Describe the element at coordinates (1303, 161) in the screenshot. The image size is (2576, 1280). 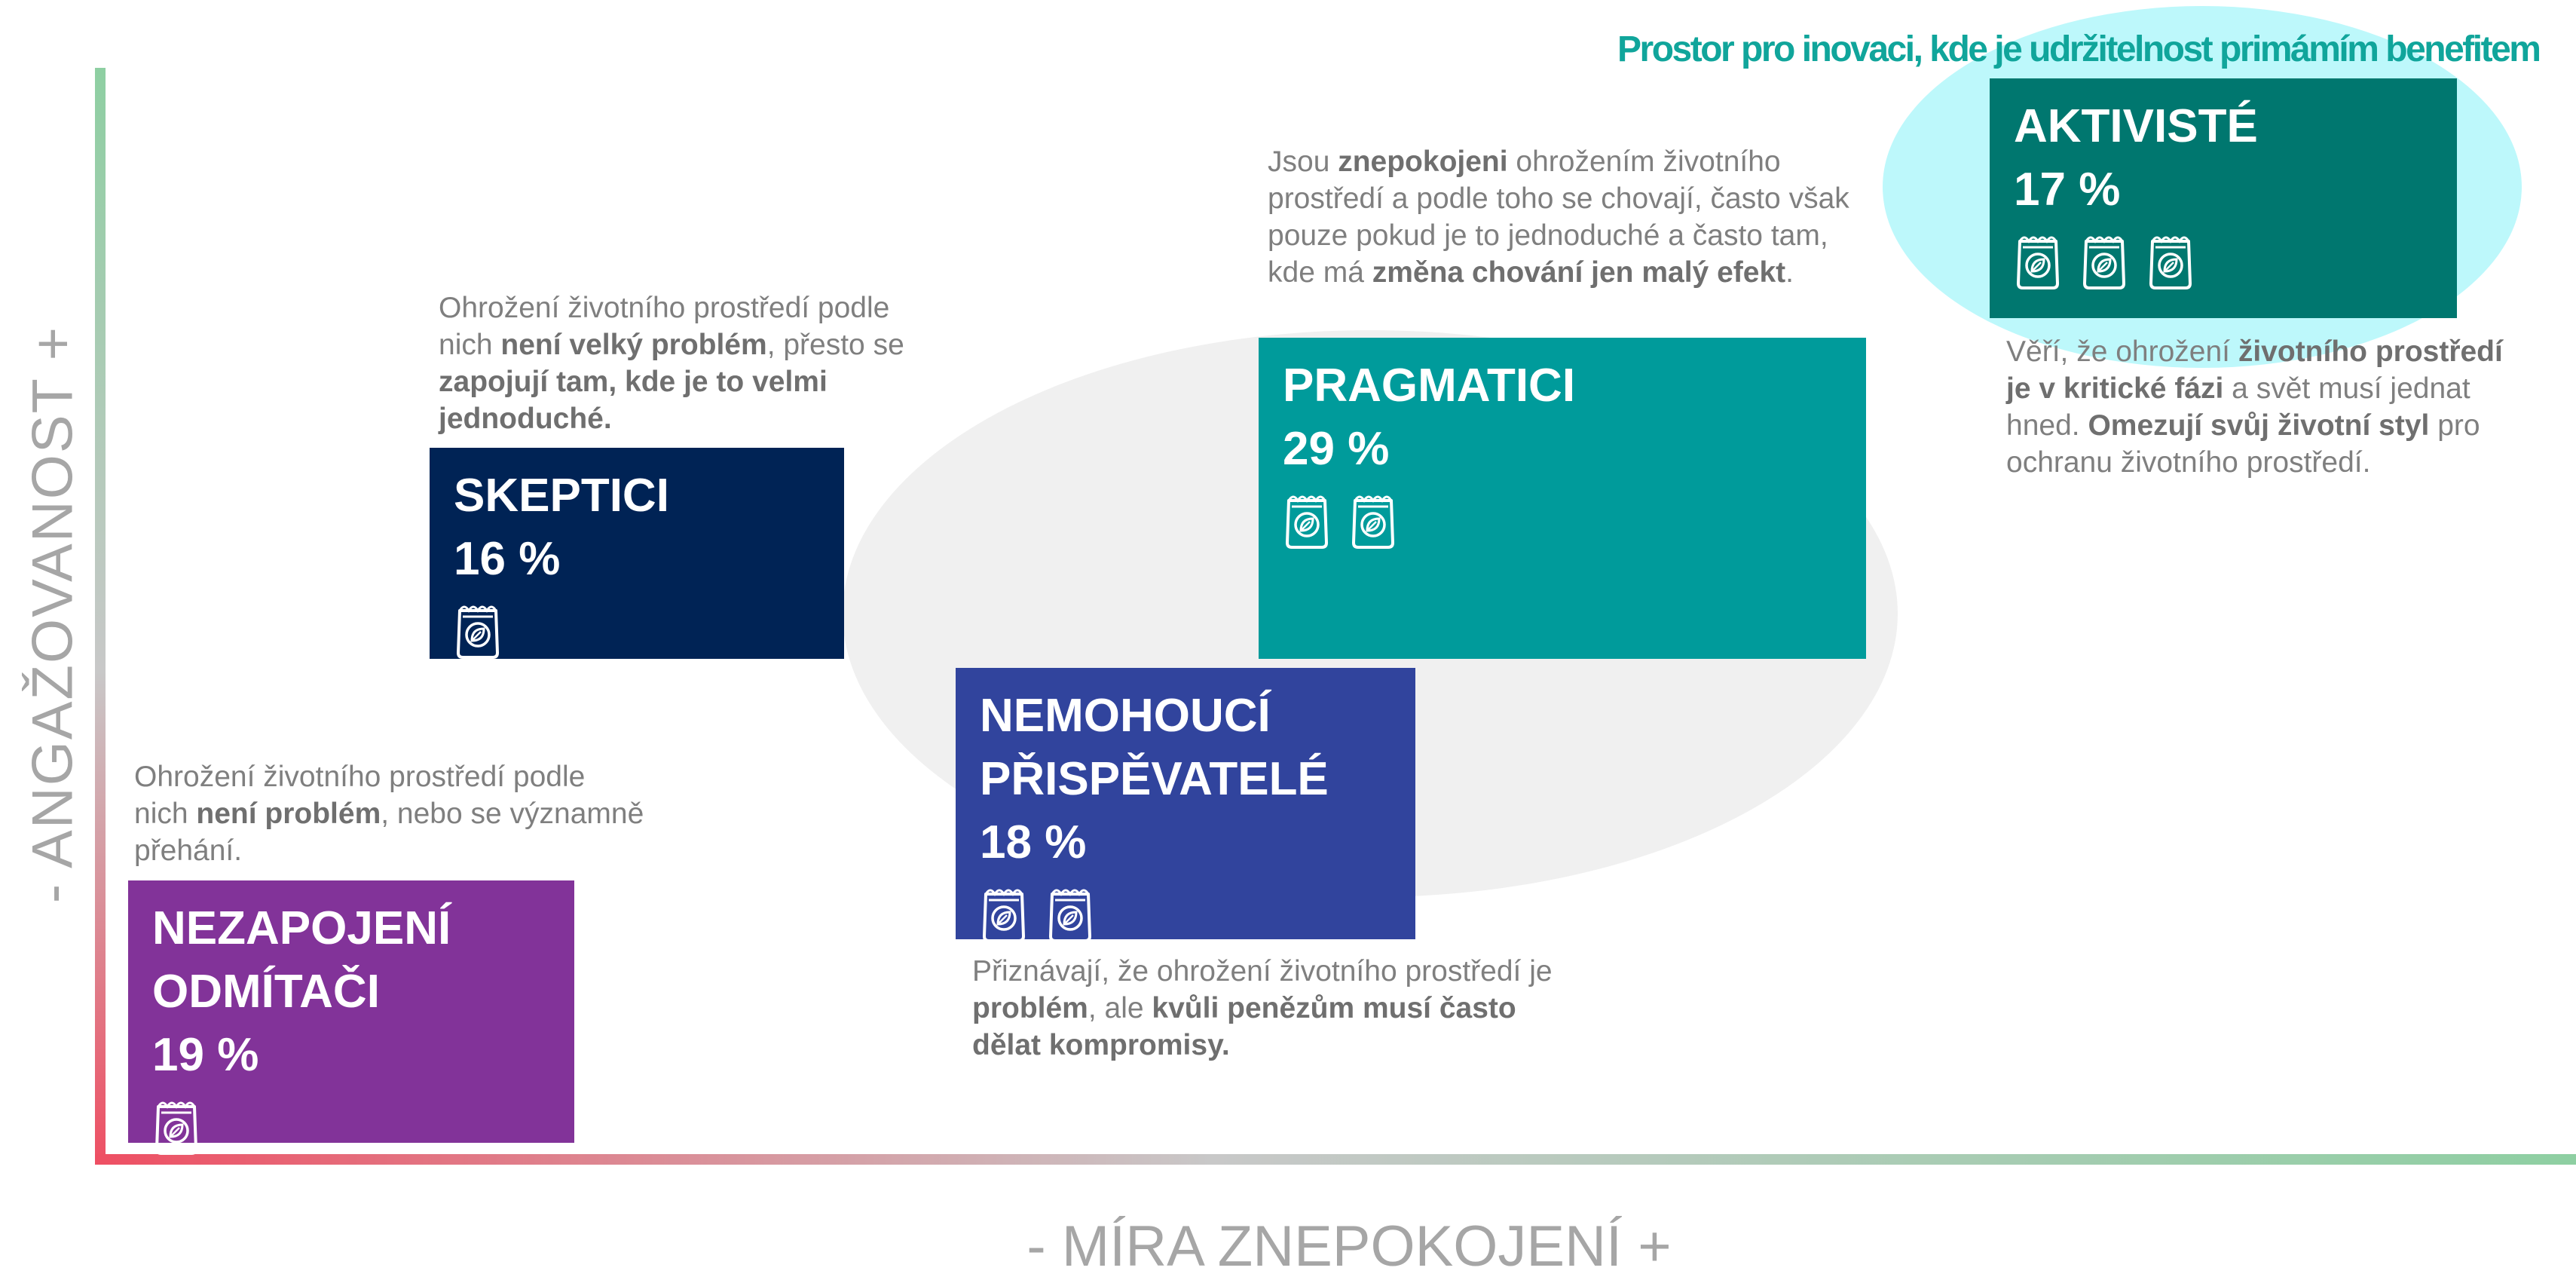
I see `description-text: Jsou` at that location.